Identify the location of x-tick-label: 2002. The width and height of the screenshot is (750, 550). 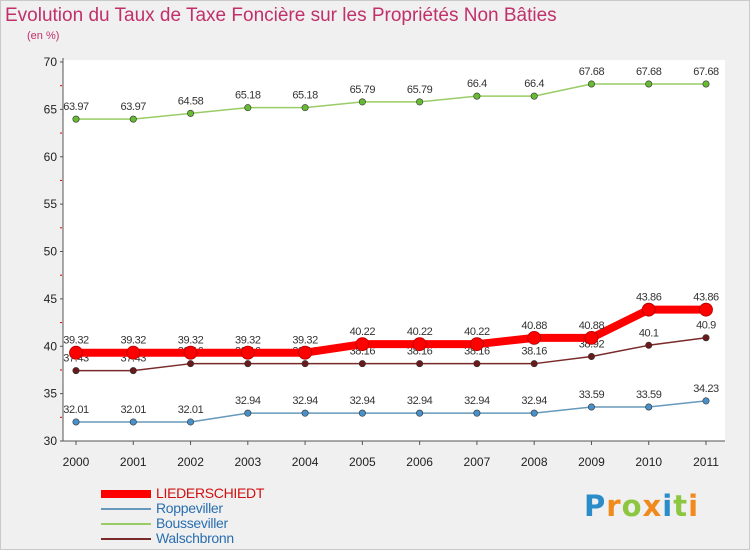
(190, 462).